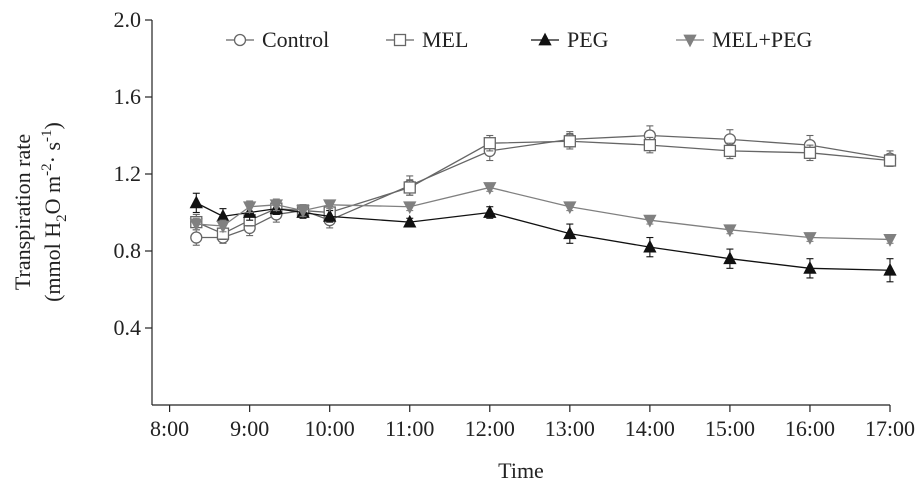  I want to click on x-axis-title: Time, so click(521, 470).